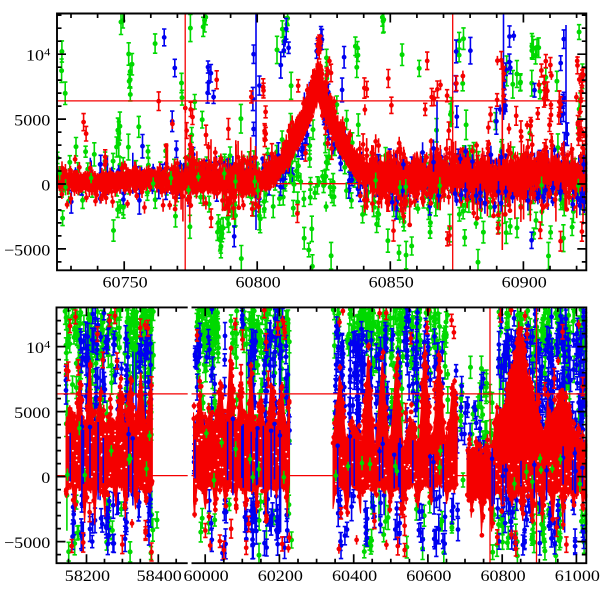 The image size is (600, 600). Describe the element at coordinates (577, 576) in the screenshot. I see `svg-text: 61000` at that location.